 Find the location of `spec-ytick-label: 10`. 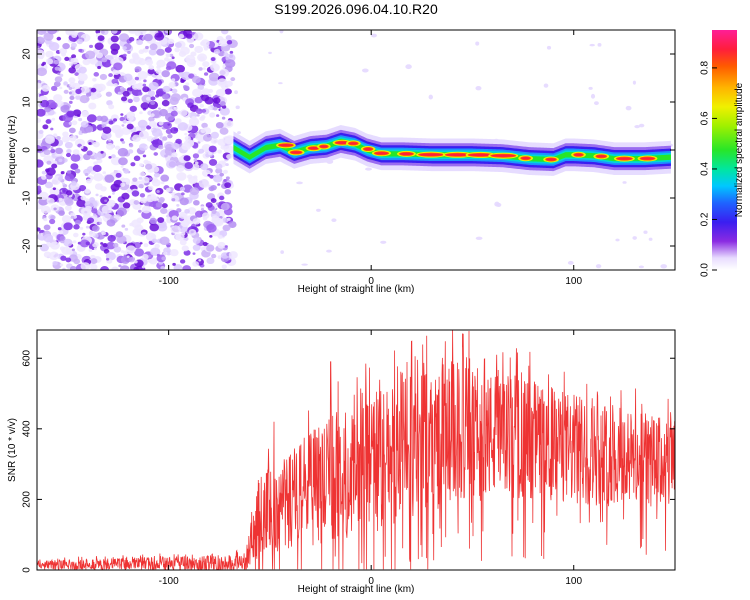

spec-ytick-label: 10 is located at coordinates (27, 102).